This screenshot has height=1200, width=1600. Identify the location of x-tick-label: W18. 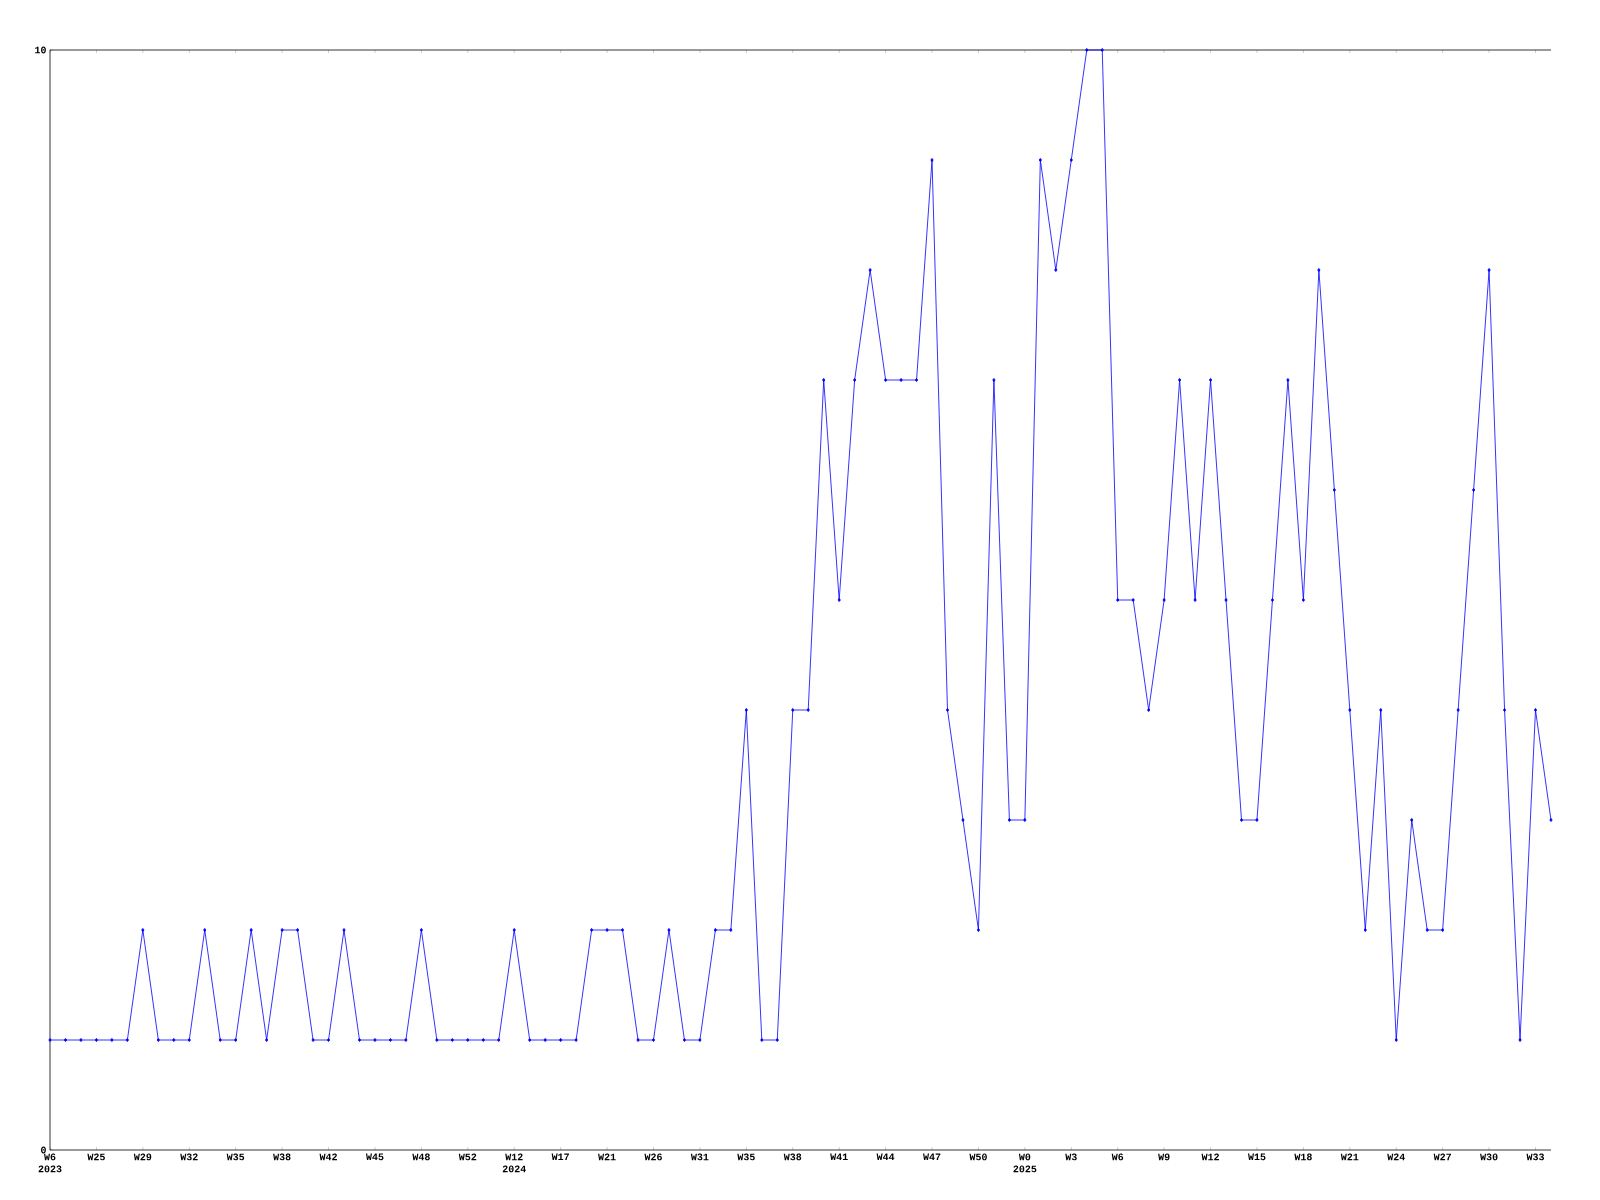
(1303, 1157).